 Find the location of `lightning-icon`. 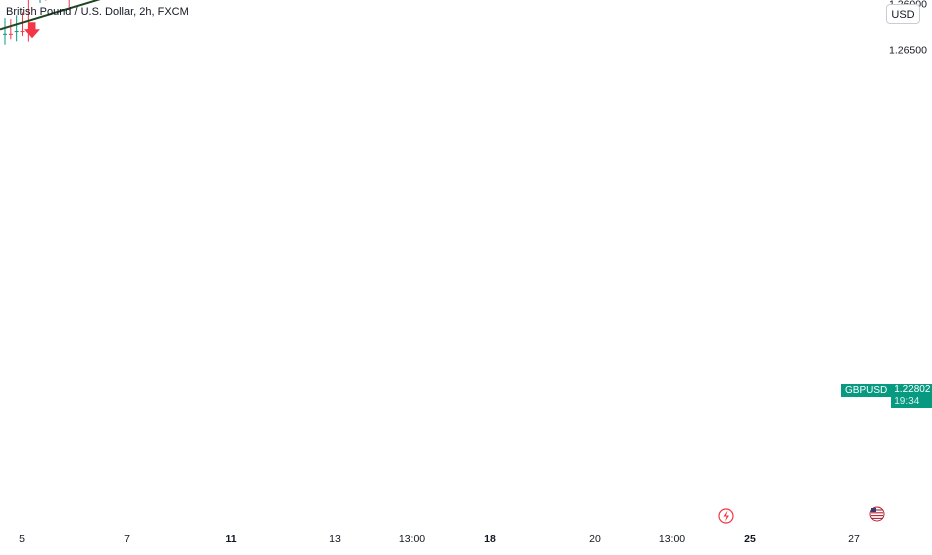

lightning-icon is located at coordinates (726, 516).